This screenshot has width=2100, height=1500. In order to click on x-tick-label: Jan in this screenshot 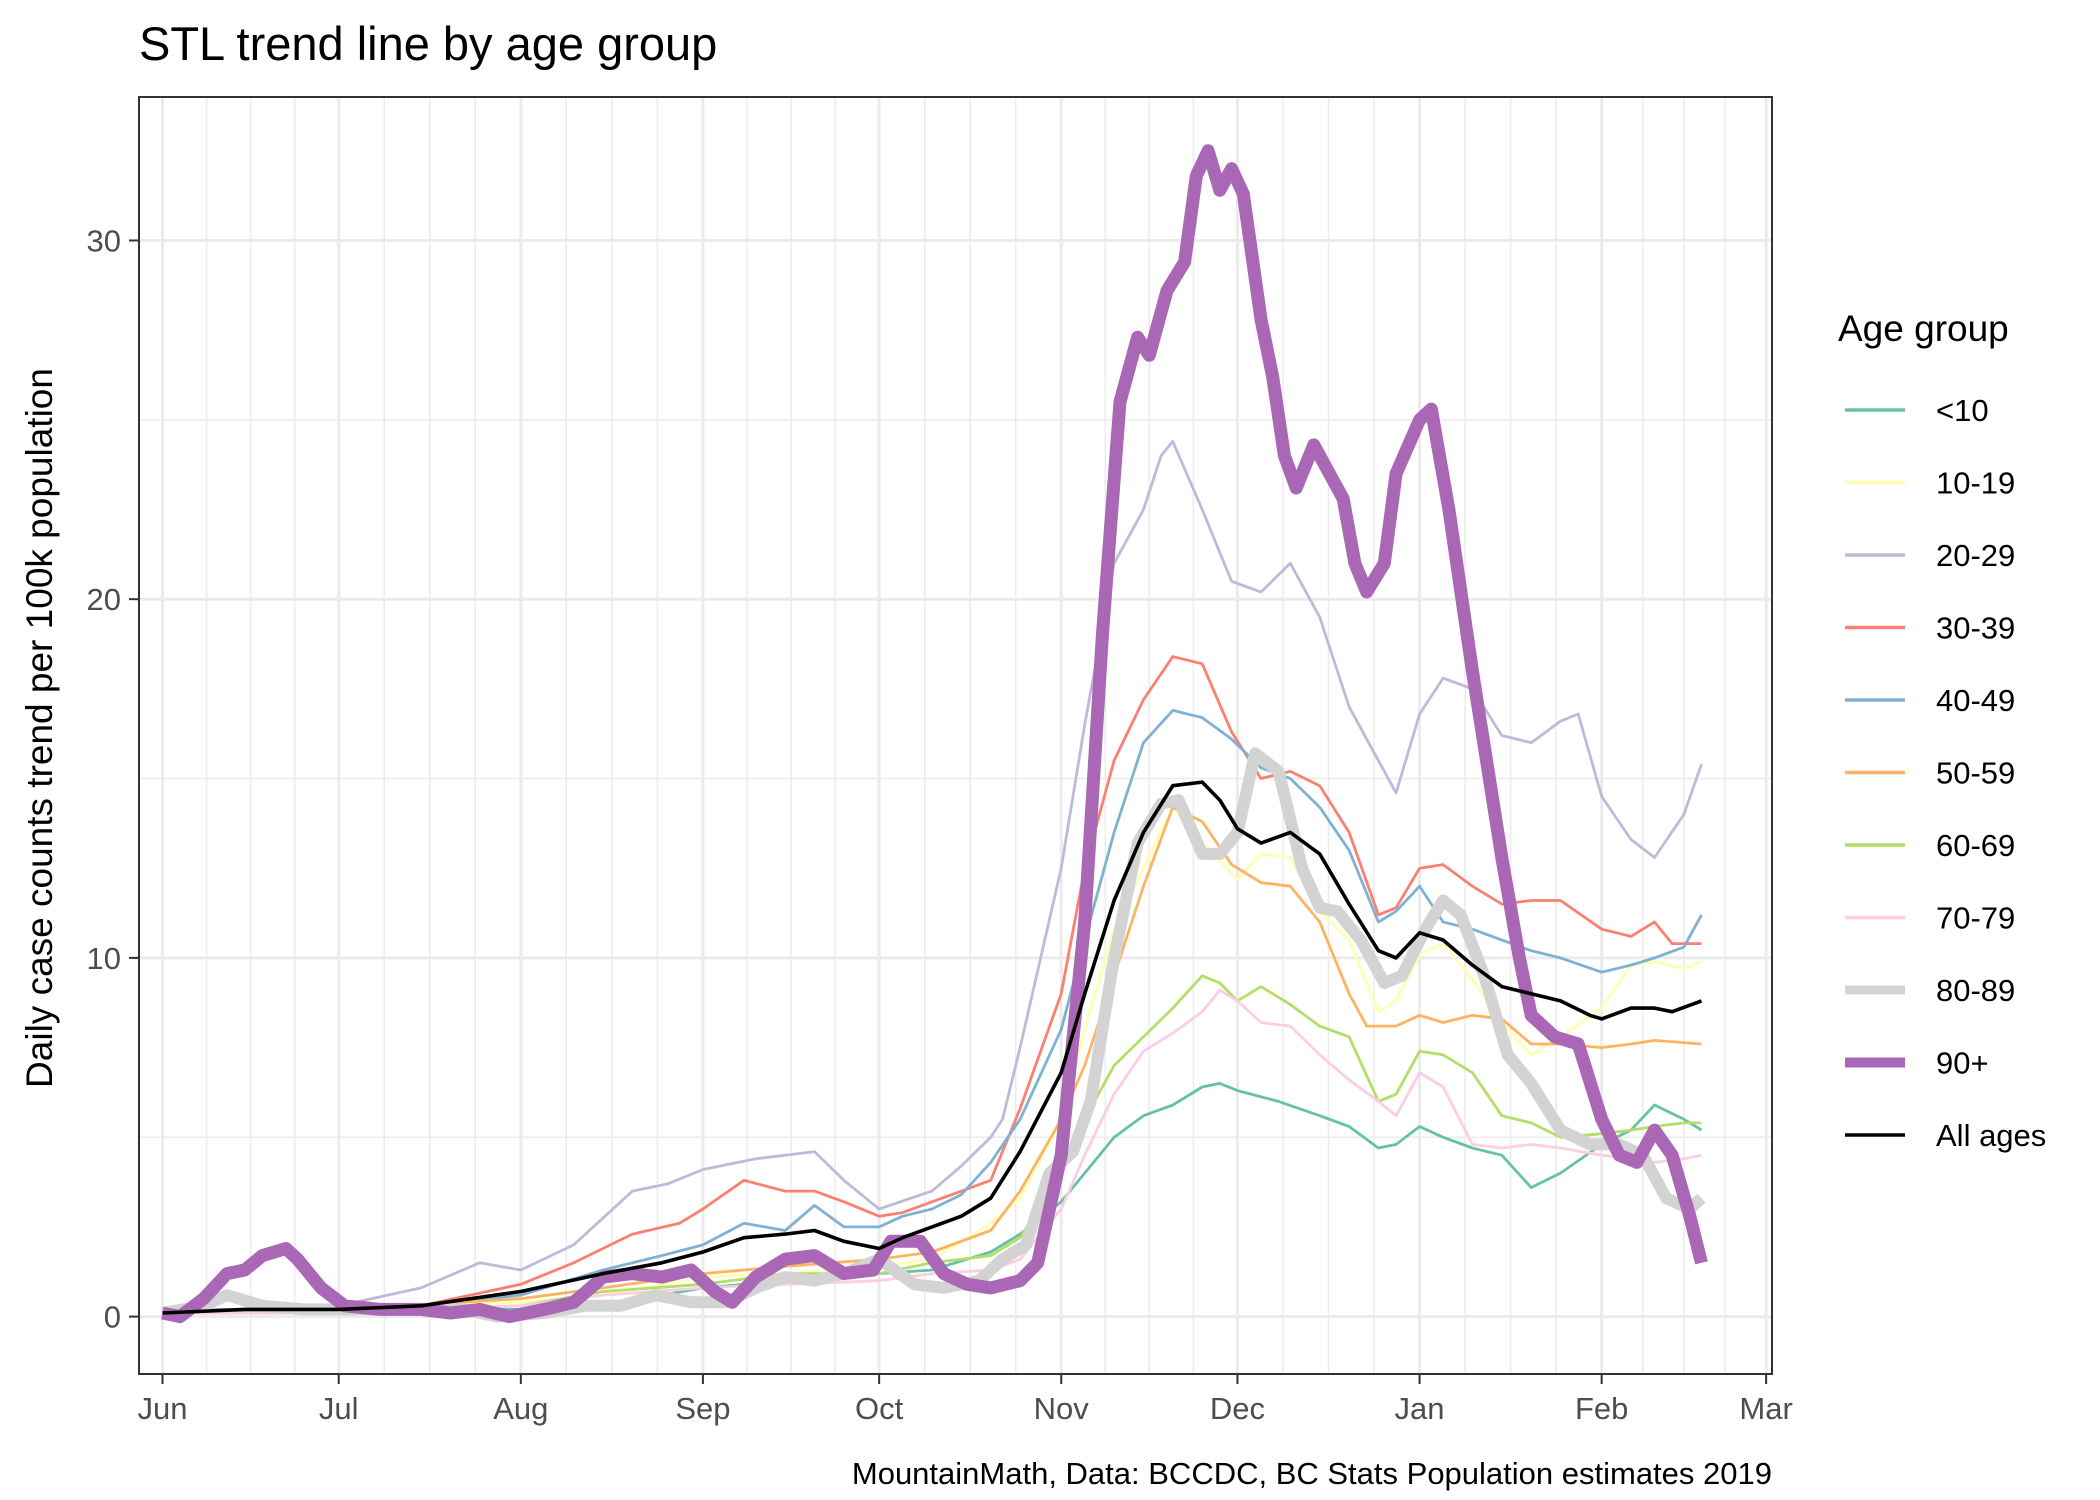, I will do `click(1420, 1408)`.